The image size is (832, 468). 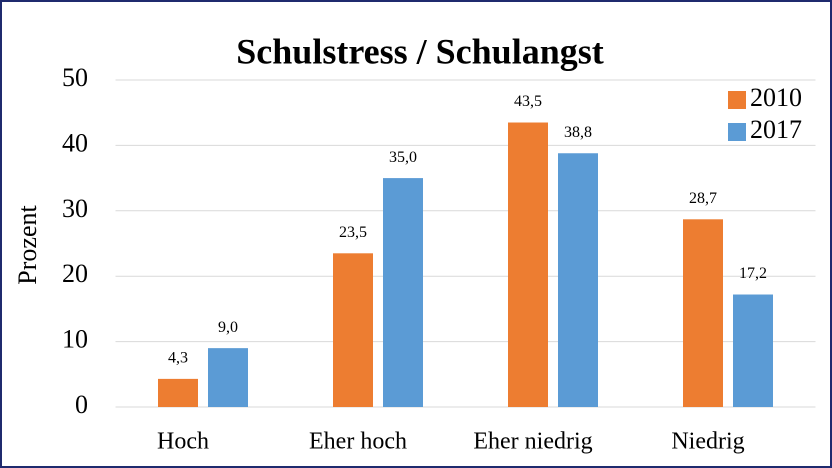 What do you see at coordinates (75, 273) in the screenshot?
I see `y-tick-label: 20` at bounding box center [75, 273].